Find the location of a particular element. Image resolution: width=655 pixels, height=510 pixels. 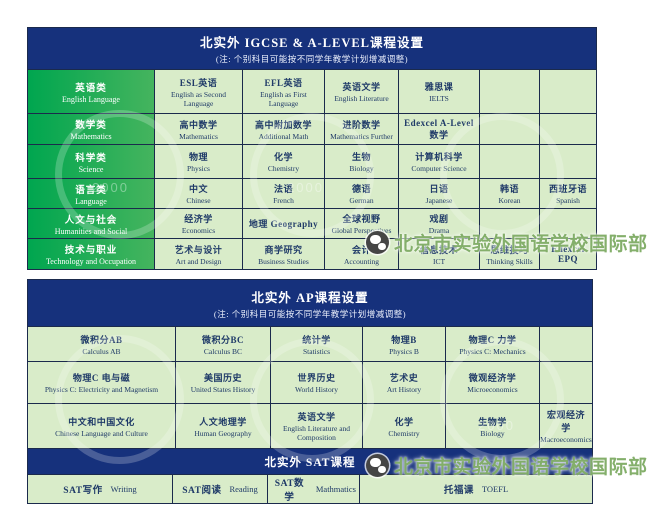

course-name-zh: 微积分BC is located at coordinates (222, 339).